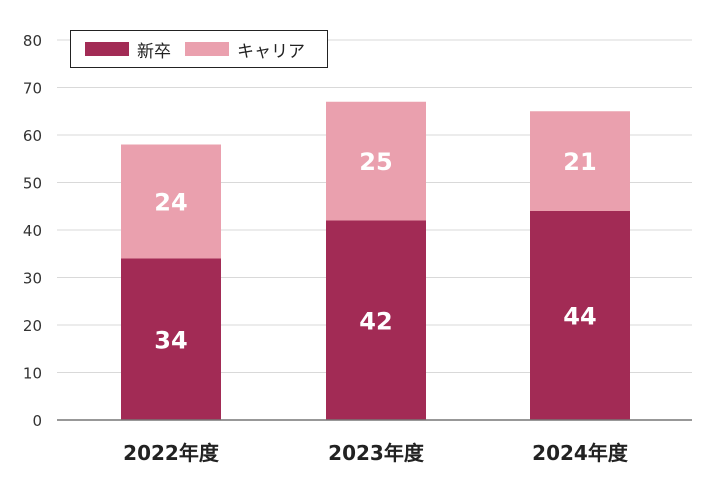 Image resolution: width=720 pixels, height=490 pixels. I want to click on y-axis-ticks: 0 10 20 30 40 50 60 70 80, so click(32, 231).